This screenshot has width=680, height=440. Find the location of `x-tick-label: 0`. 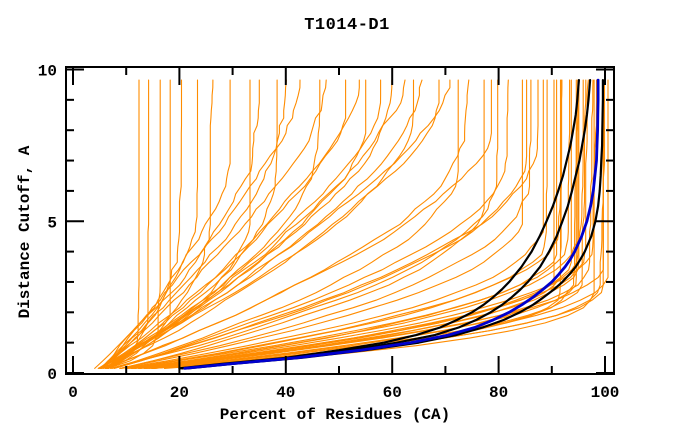

x-tick-label: 0 is located at coordinates (73, 393).